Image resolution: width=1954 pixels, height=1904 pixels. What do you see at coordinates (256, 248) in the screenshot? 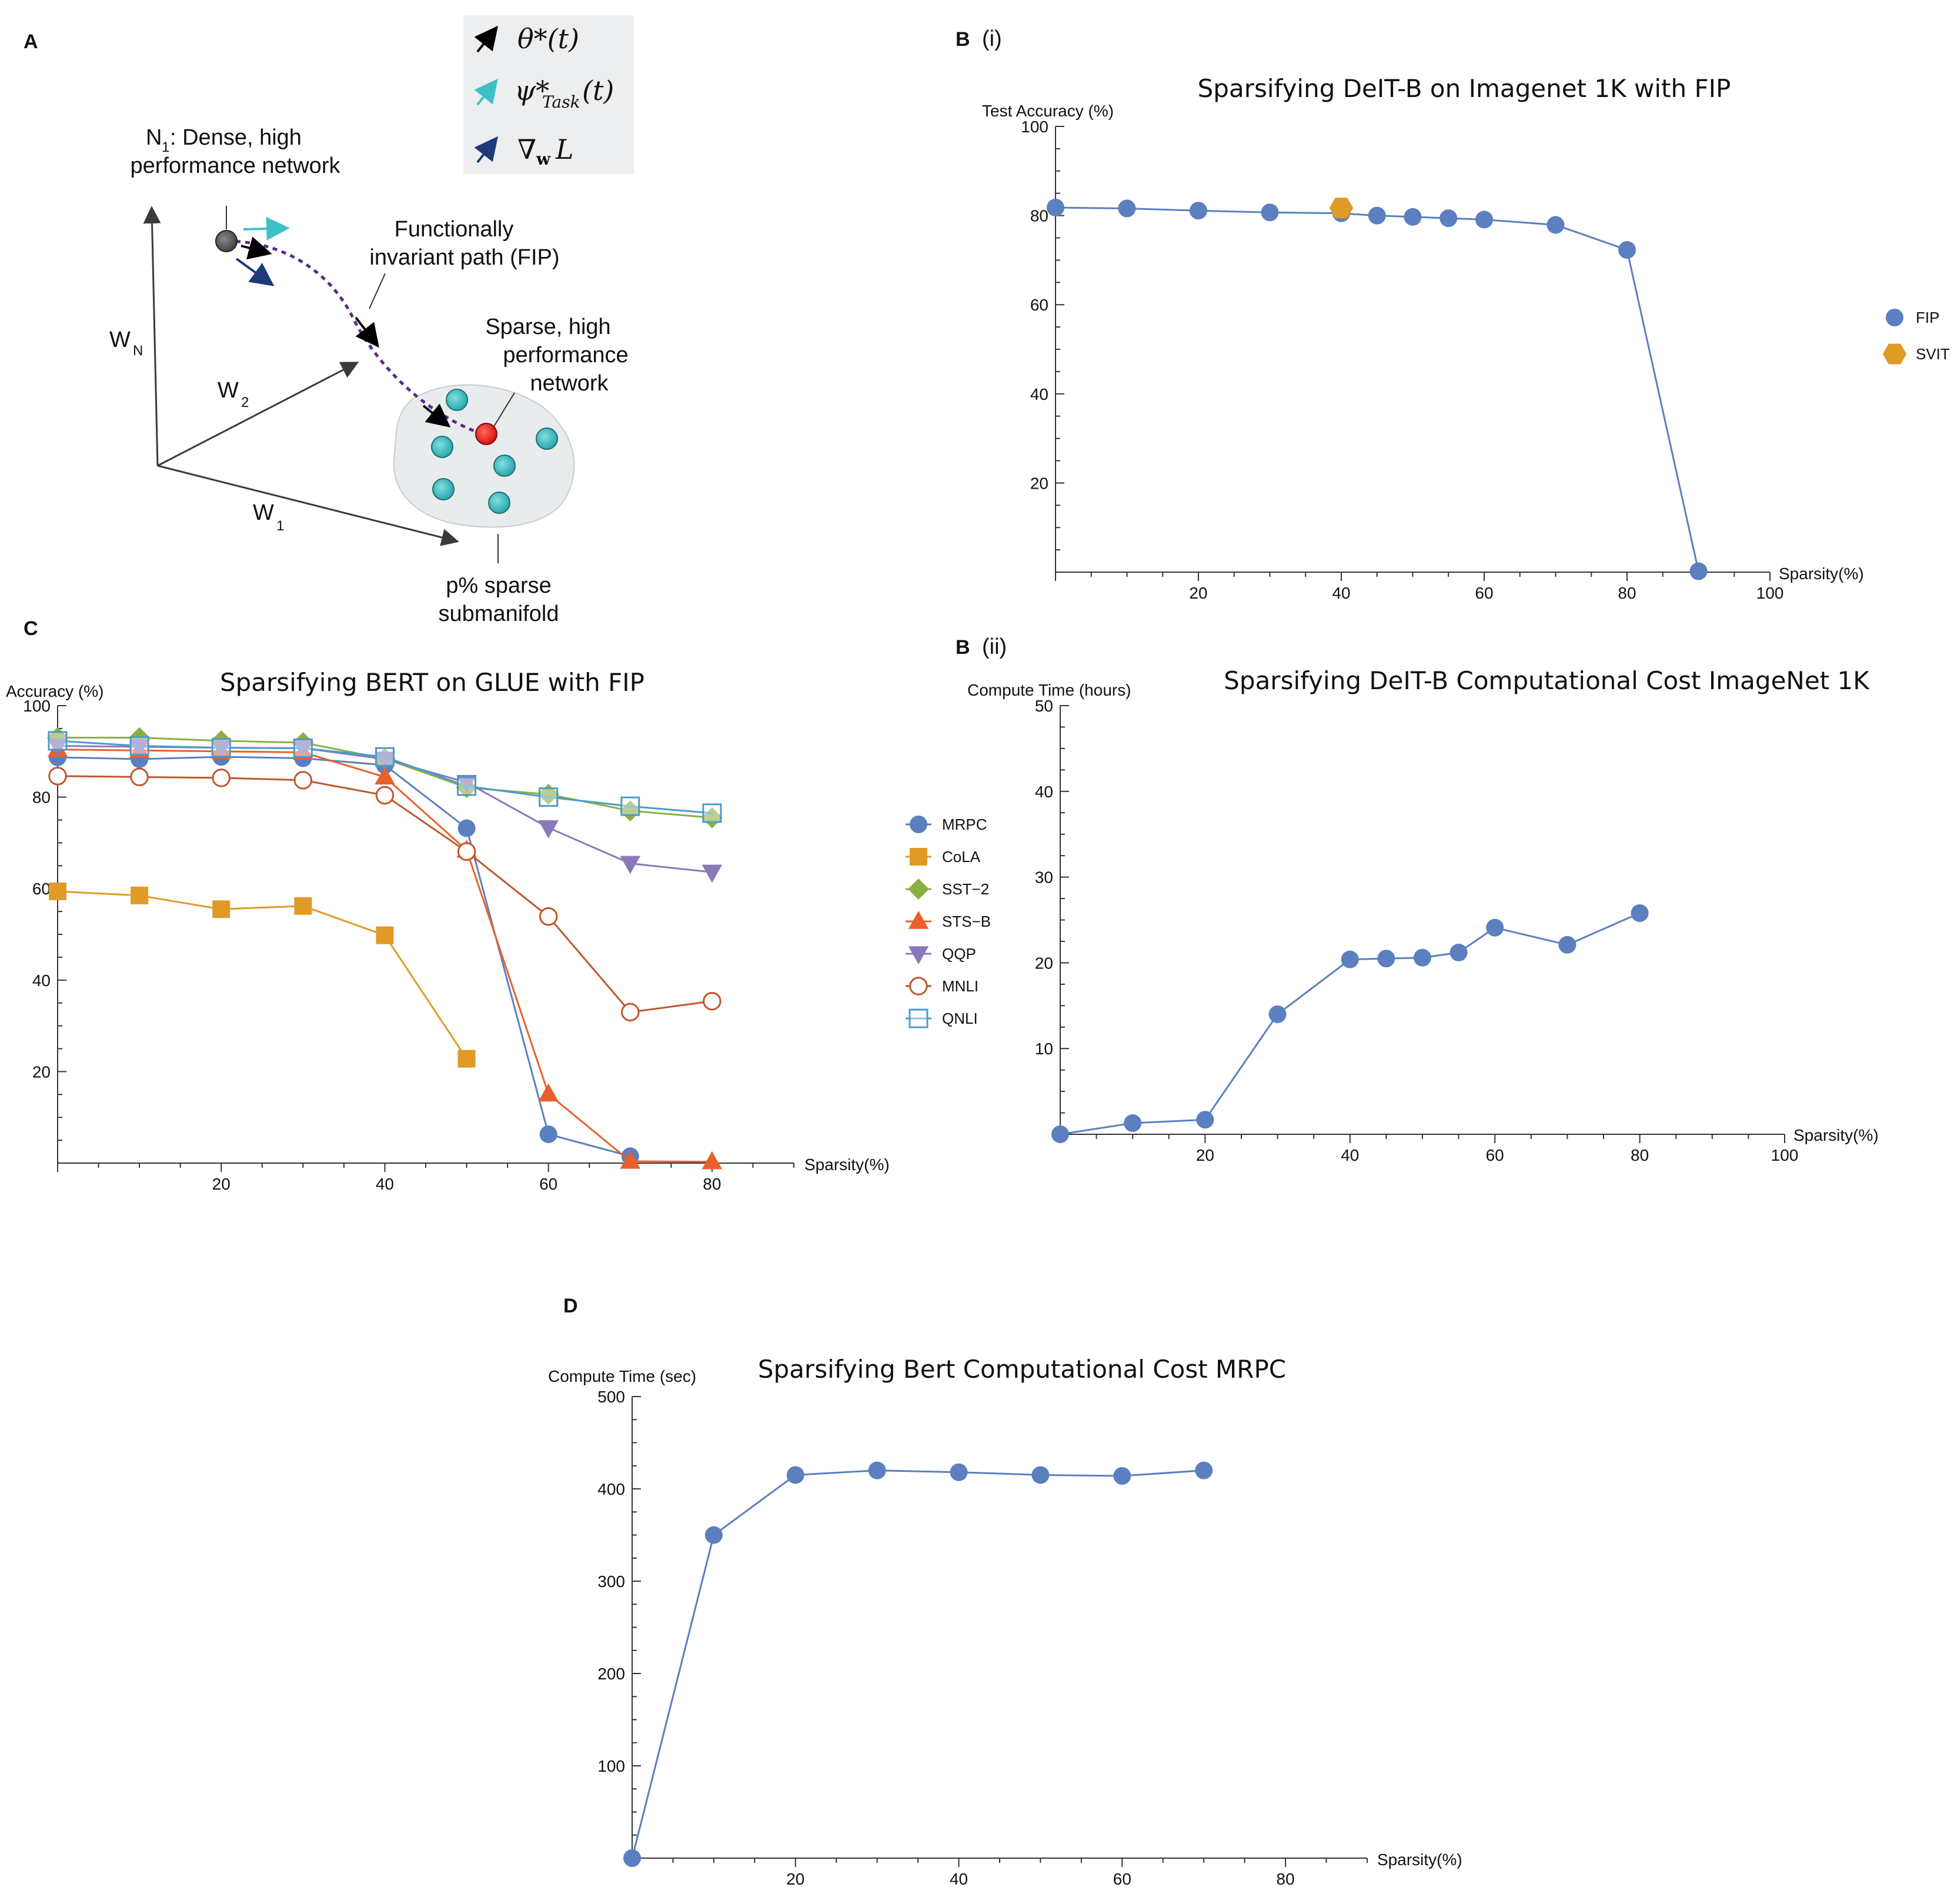
I see `theta-direction-arrow` at bounding box center [256, 248].